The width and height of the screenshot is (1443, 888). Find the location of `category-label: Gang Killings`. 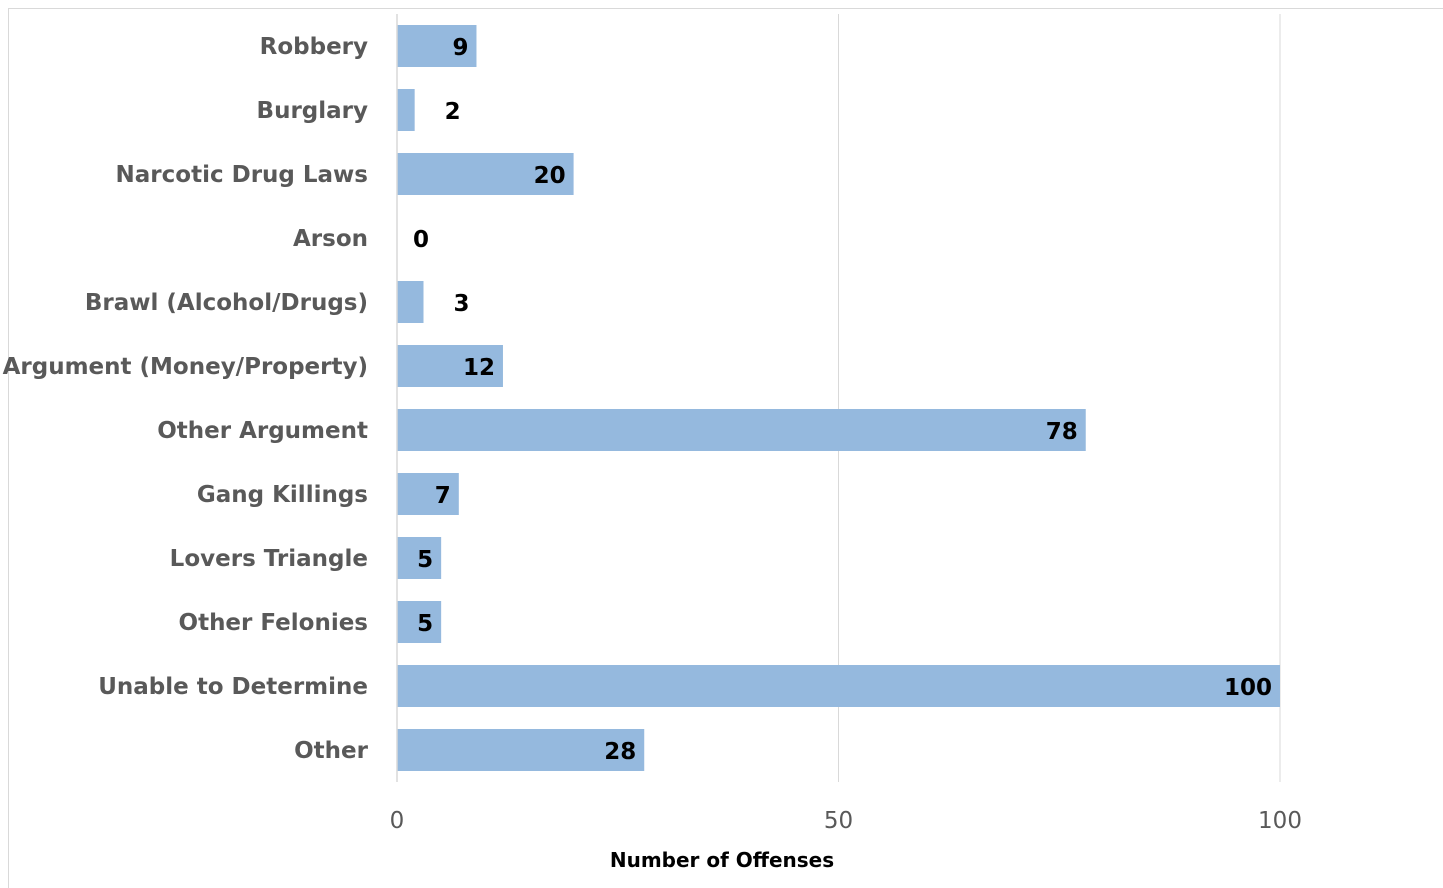

category-label: Gang Killings is located at coordinates (282, 495).